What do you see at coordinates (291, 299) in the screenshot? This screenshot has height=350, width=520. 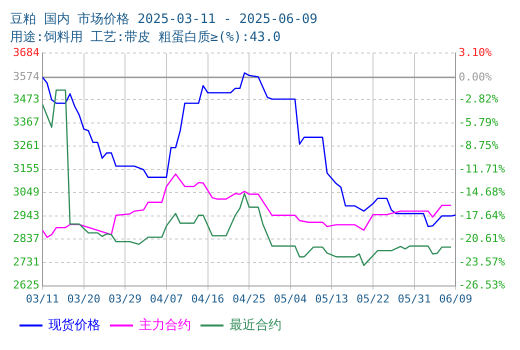 I see `x-tick-label: 05/04` at bounding box center [291, 299].